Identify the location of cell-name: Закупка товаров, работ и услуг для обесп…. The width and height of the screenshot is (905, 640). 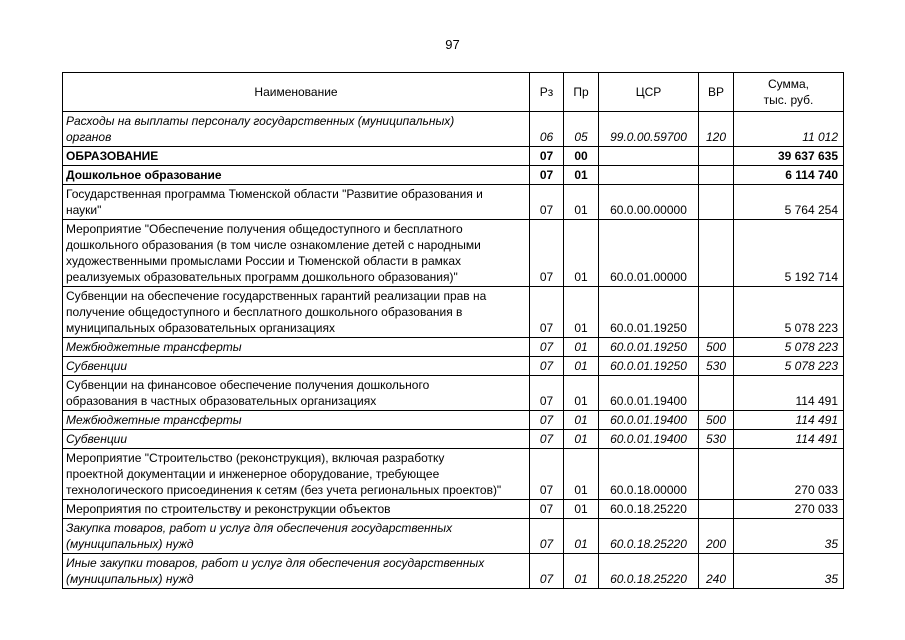
(296, 536).